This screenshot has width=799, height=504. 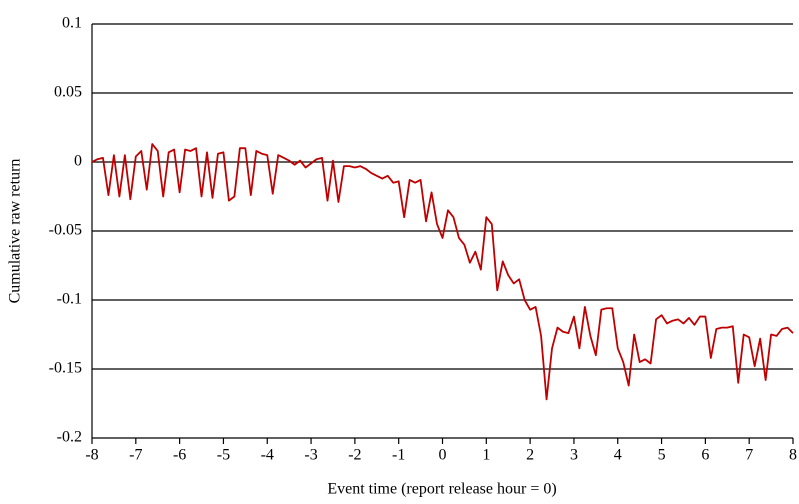 I want to click on x-tick-label: 4, so click(x=618, y=455).